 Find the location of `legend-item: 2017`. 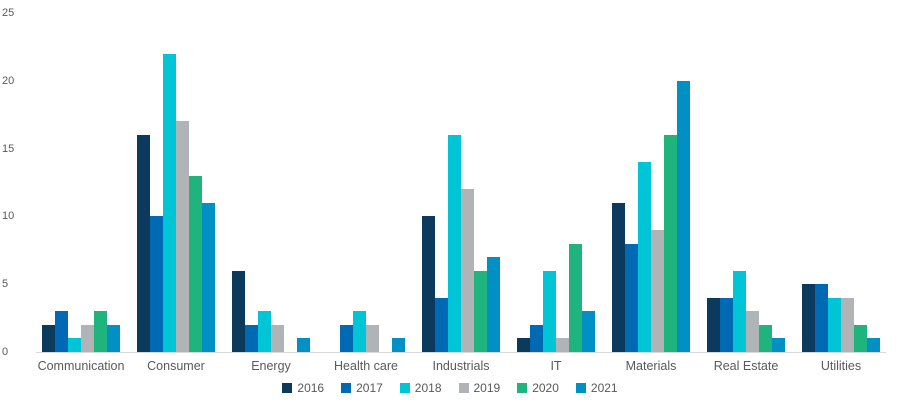

legend-item: 2017 is located at coordinates (362, 388).